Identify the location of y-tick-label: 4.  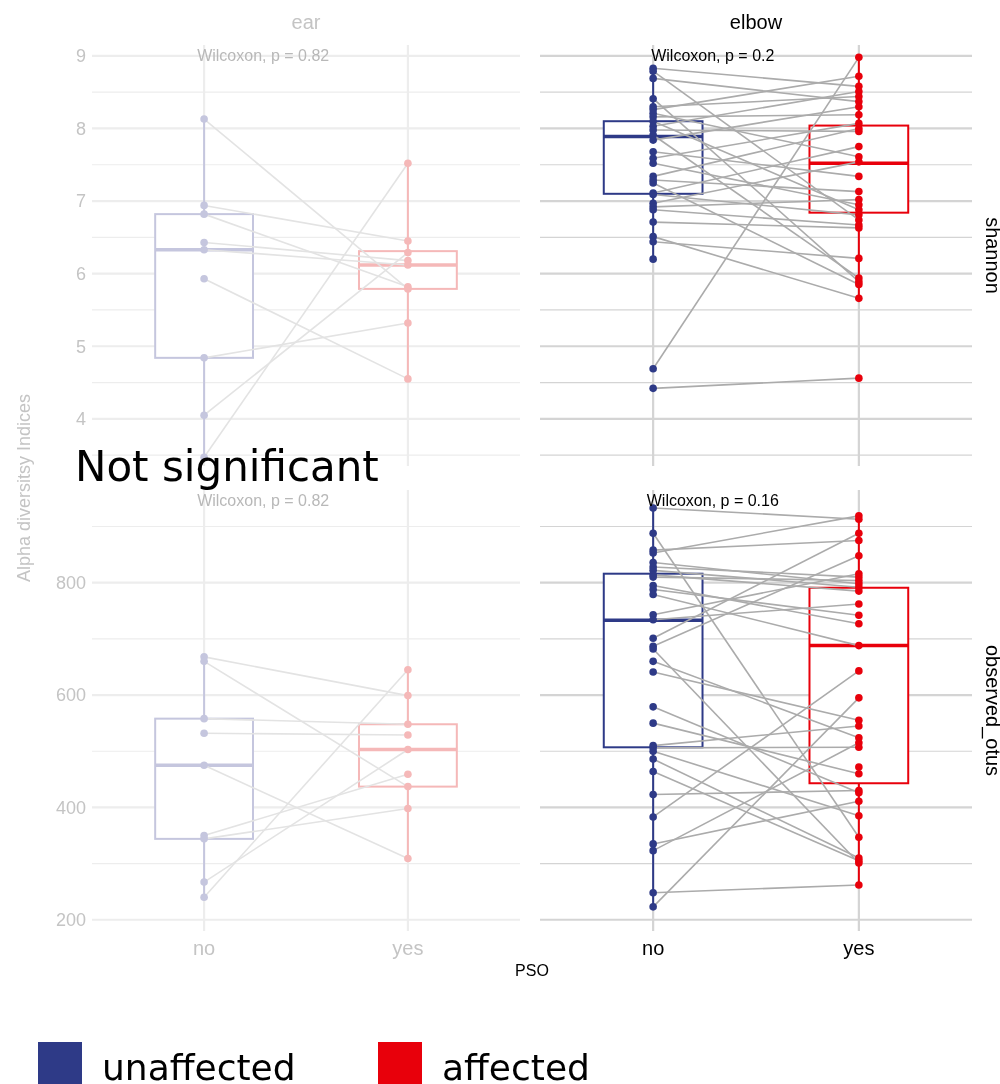
(80, 419).